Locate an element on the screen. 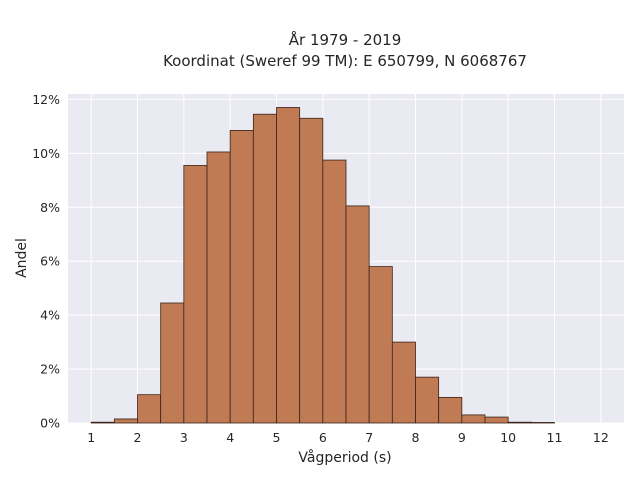 This screenshot has height=480, width=640. y-tick-label: 6% is located at coordinates (50, 261).